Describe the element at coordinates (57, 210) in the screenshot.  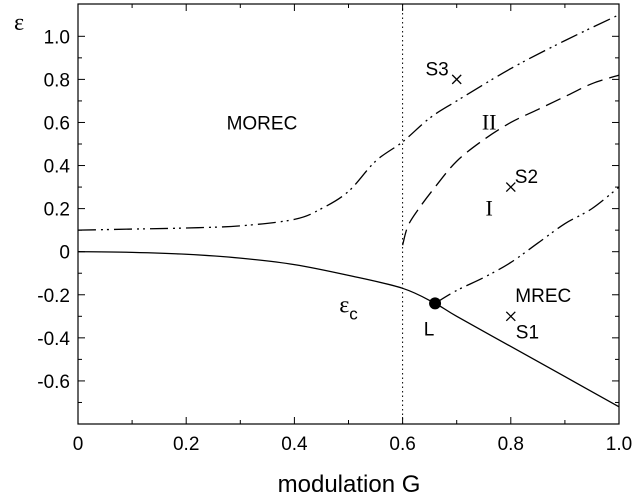
I see `y-tick-label: 0.2` at that location.